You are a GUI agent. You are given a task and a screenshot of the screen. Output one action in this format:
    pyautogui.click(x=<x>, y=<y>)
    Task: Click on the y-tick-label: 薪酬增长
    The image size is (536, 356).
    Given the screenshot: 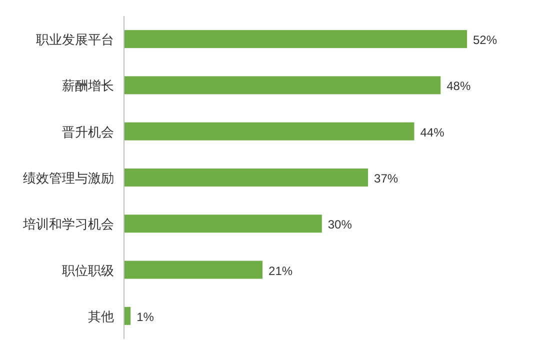 What is the action you would take?
    pyautogui.click(x=88, y=86)
    